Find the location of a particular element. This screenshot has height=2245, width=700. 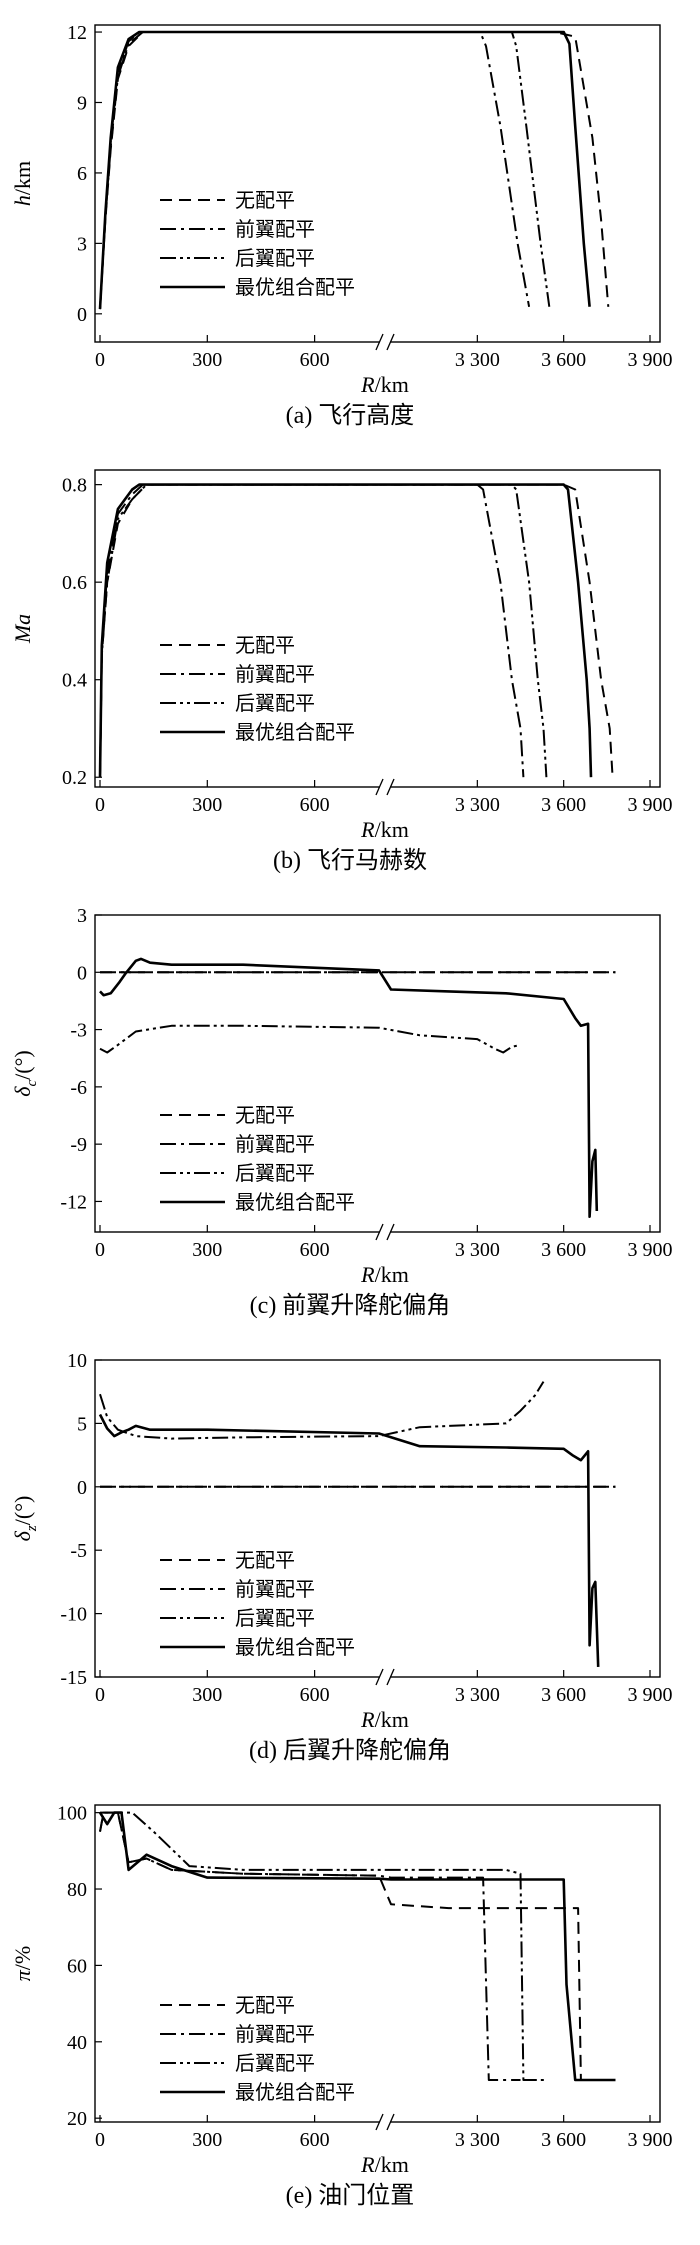

y-tick-label: 100 is located at coordinates (72, 1814).